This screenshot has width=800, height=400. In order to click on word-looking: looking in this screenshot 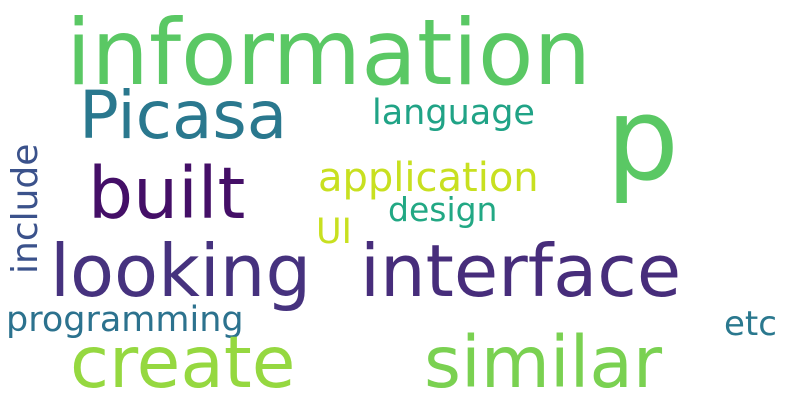, I will do `click(181, 271)`.